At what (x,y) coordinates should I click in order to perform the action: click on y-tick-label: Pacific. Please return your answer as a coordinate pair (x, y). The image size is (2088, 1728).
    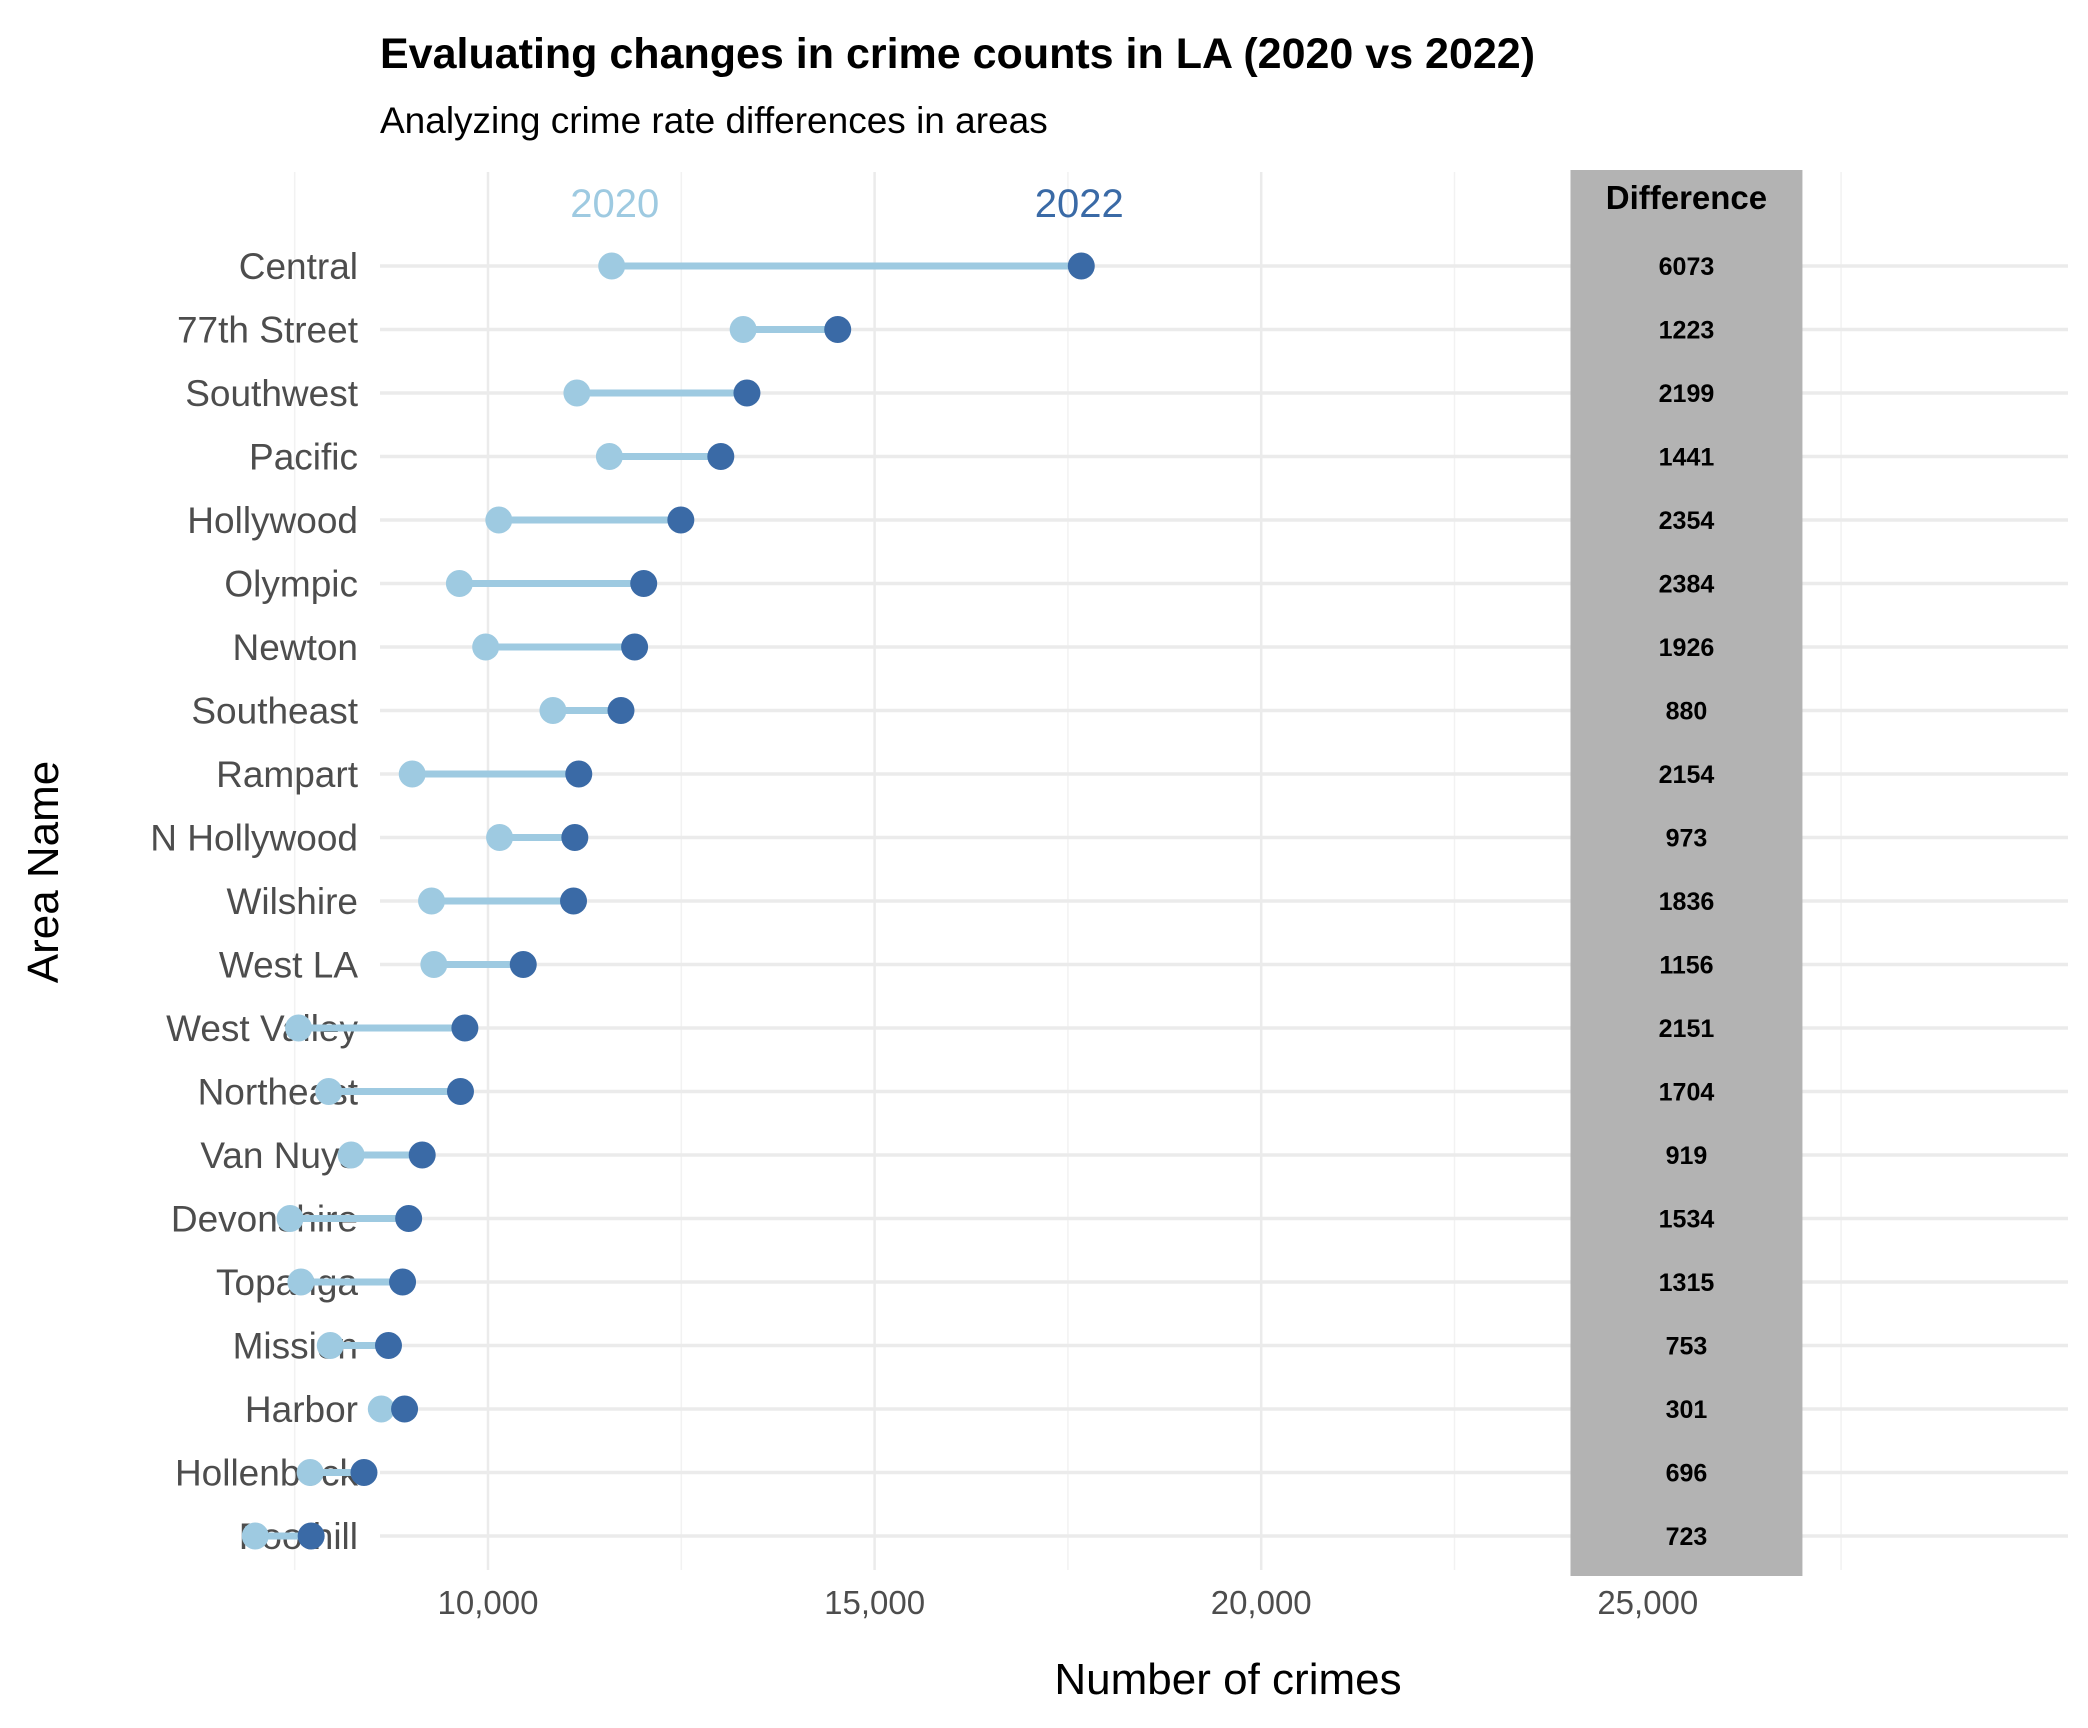
    Looking at the image, I should click on (303, 457).